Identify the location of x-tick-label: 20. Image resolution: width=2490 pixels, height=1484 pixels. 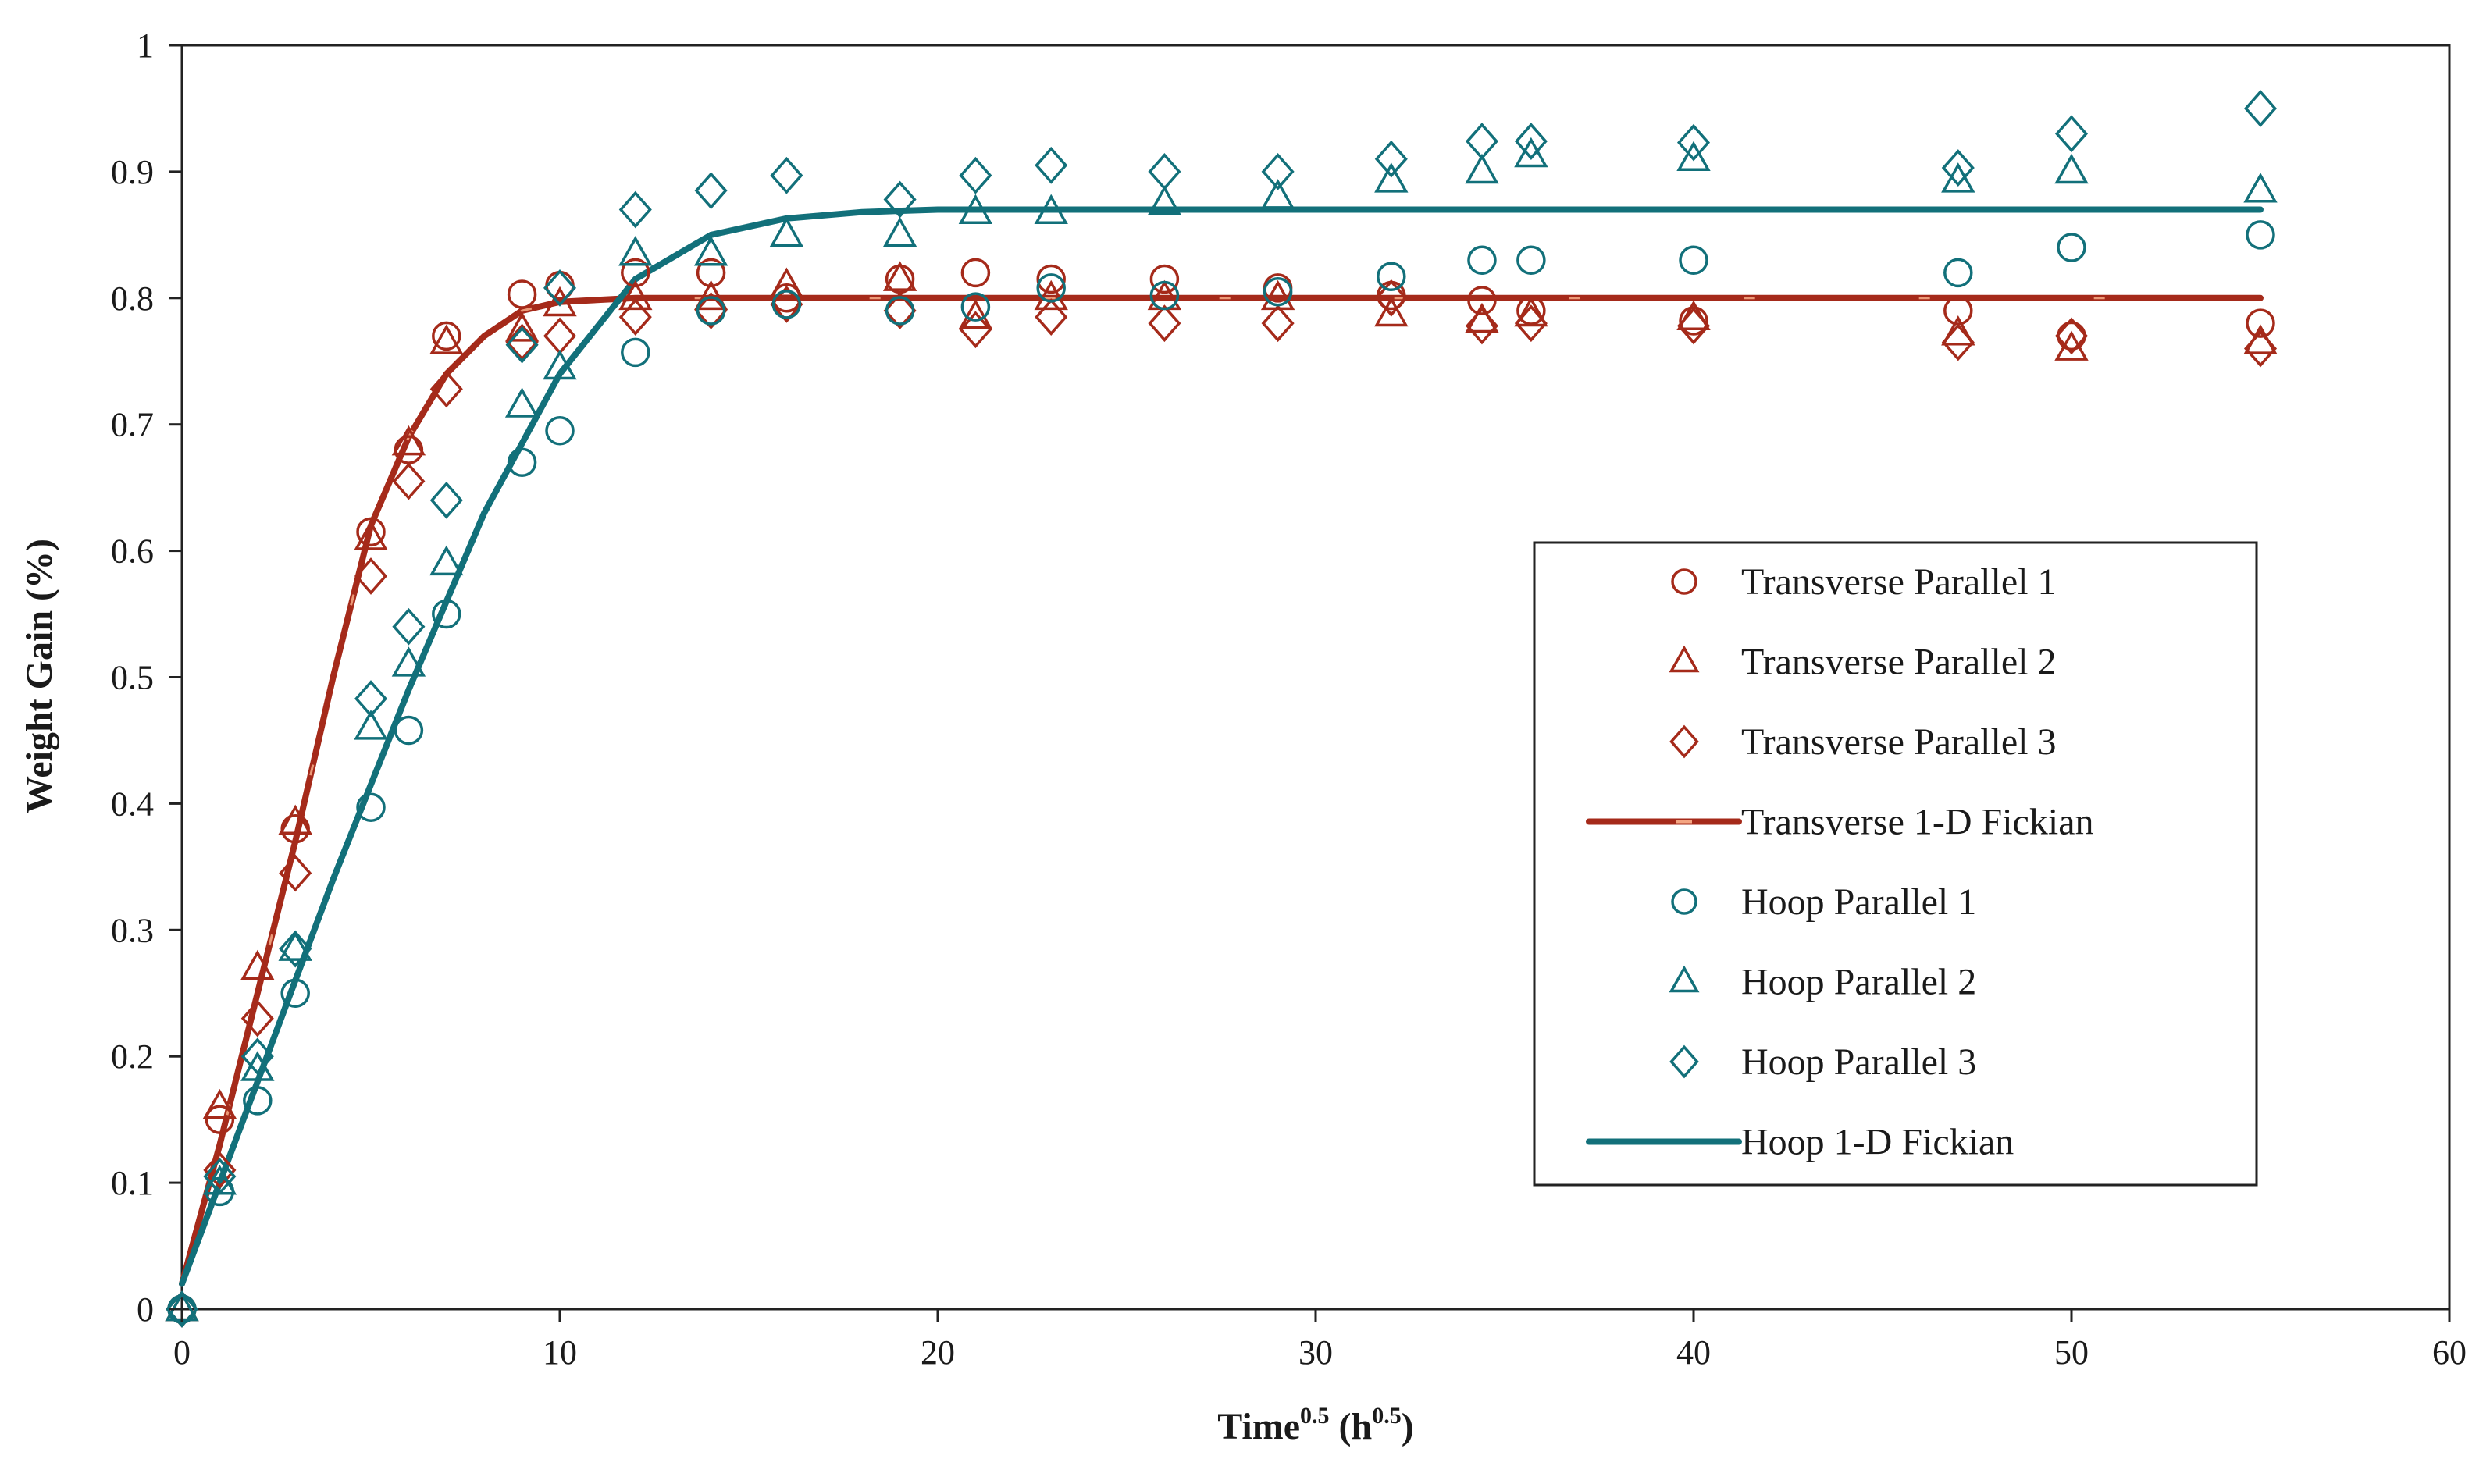
(938, 1352).